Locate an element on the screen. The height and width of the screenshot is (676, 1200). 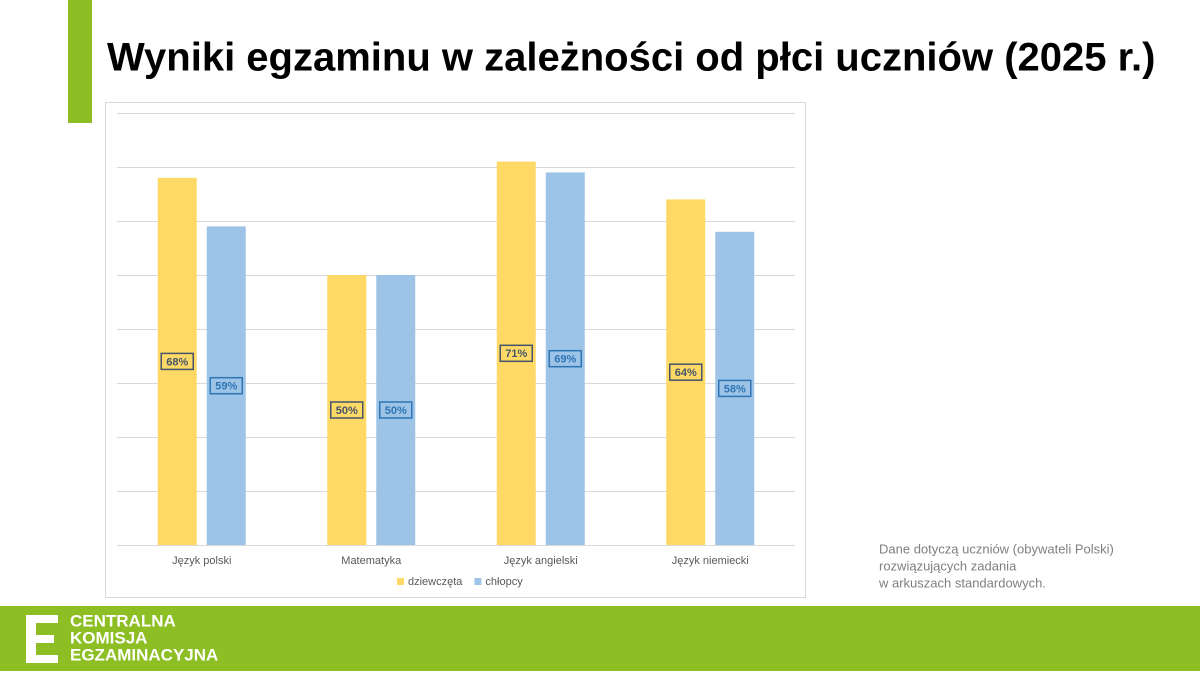
footer-band is located at coordinates (600, 638).